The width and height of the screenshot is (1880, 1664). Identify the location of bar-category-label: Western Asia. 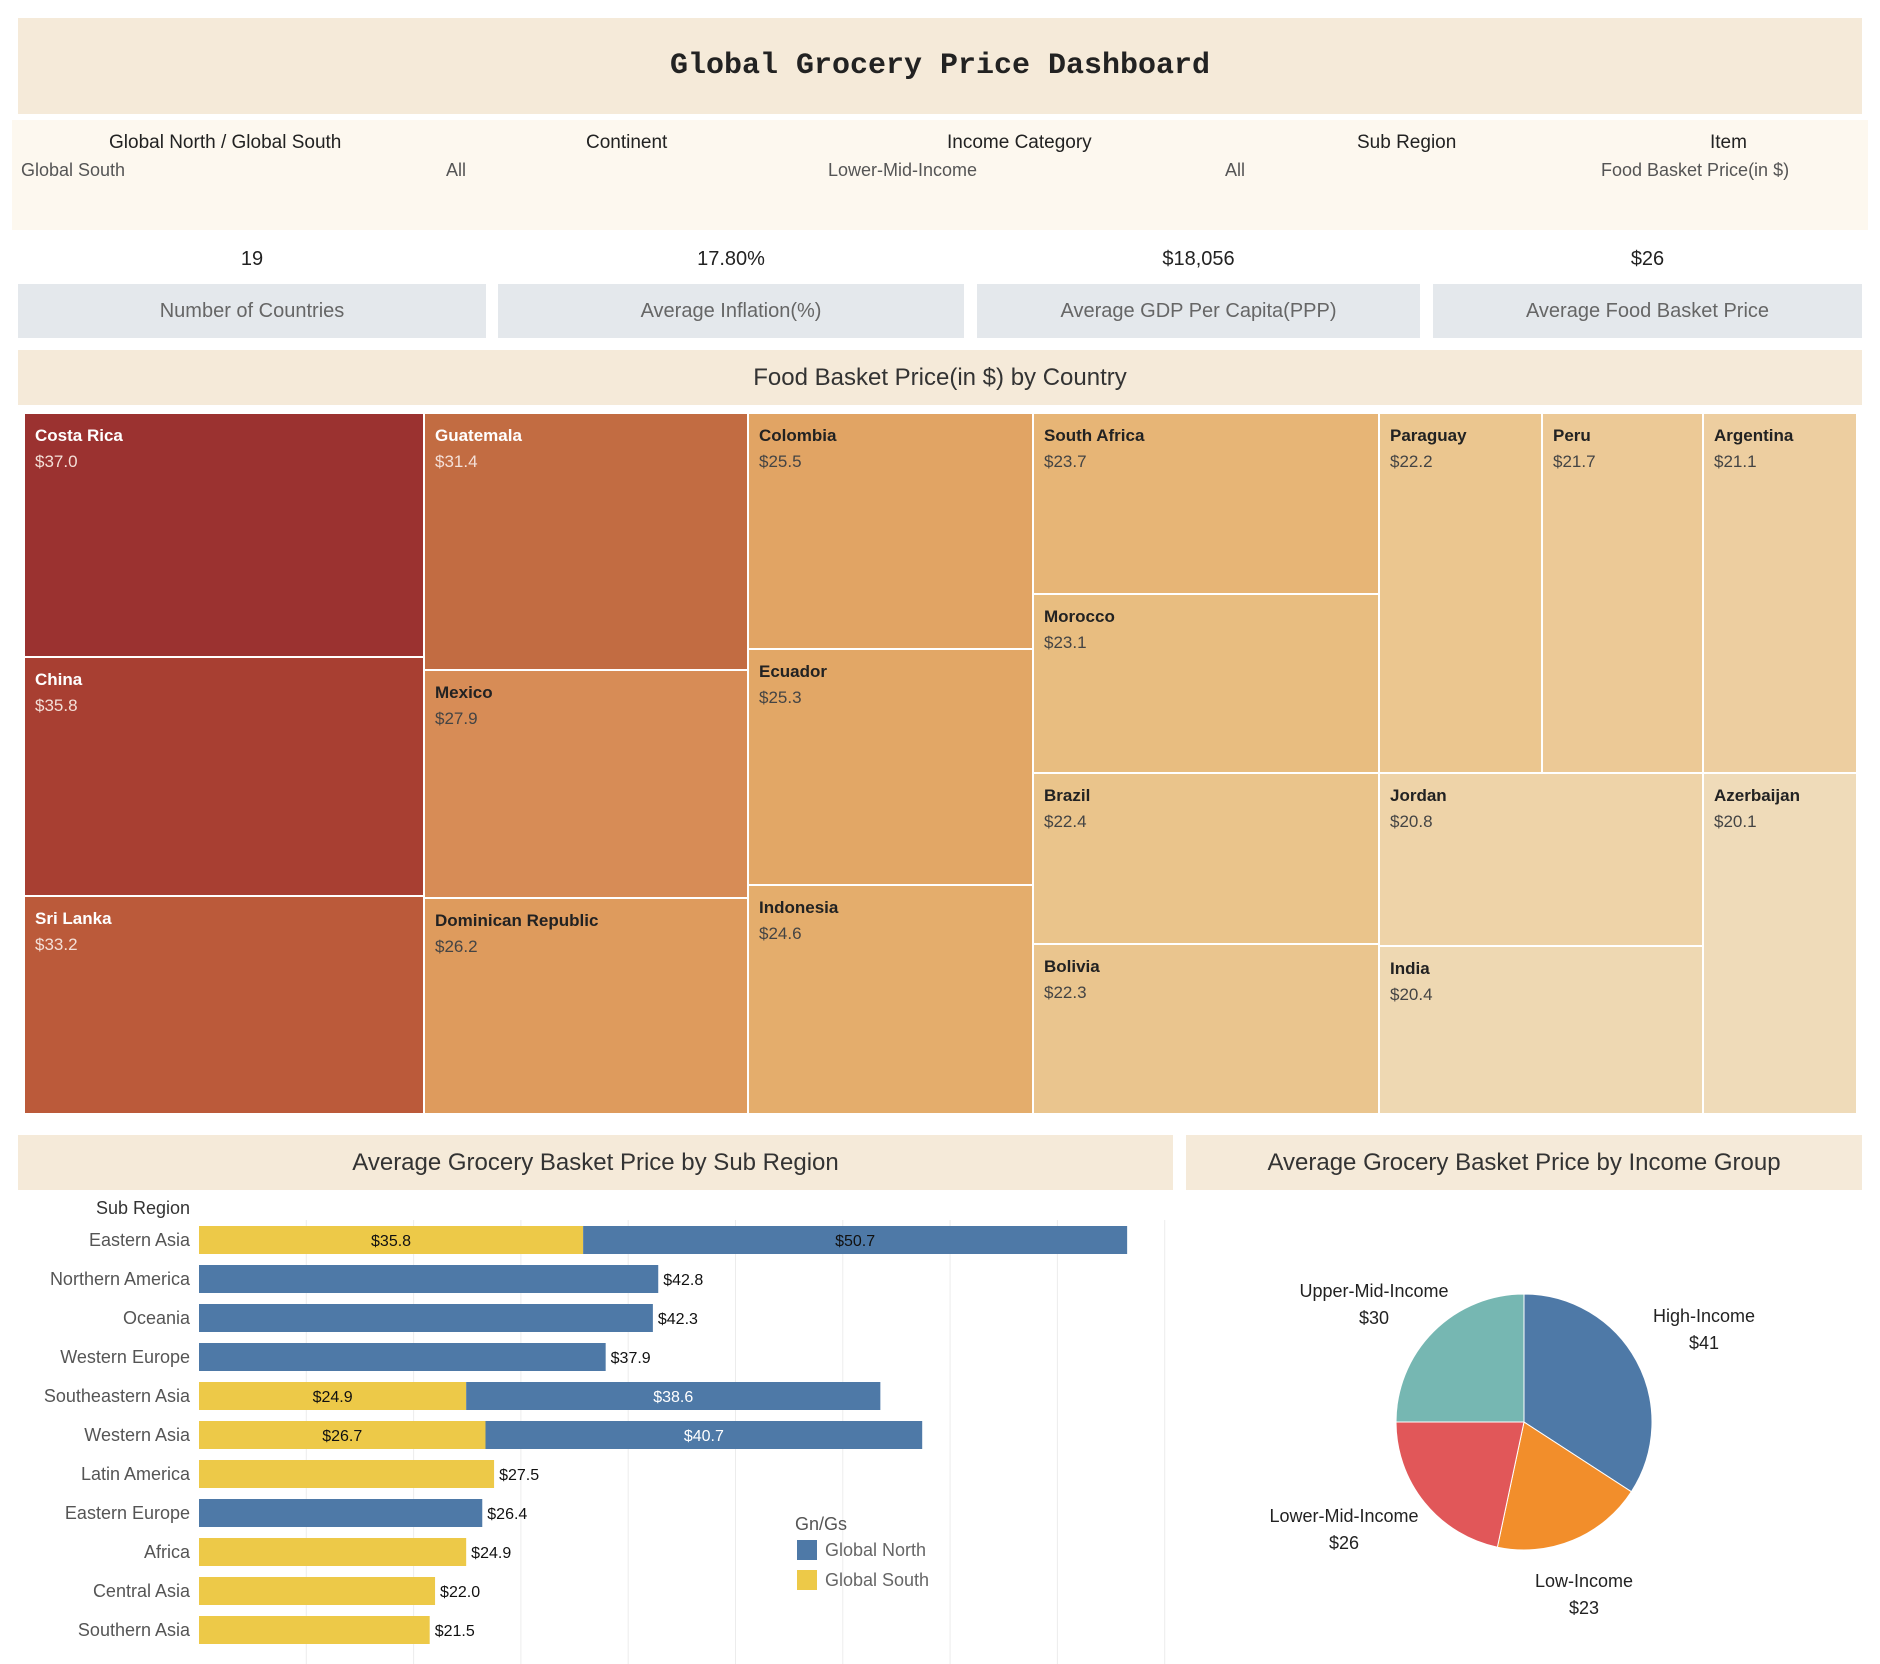
(137, 1435).